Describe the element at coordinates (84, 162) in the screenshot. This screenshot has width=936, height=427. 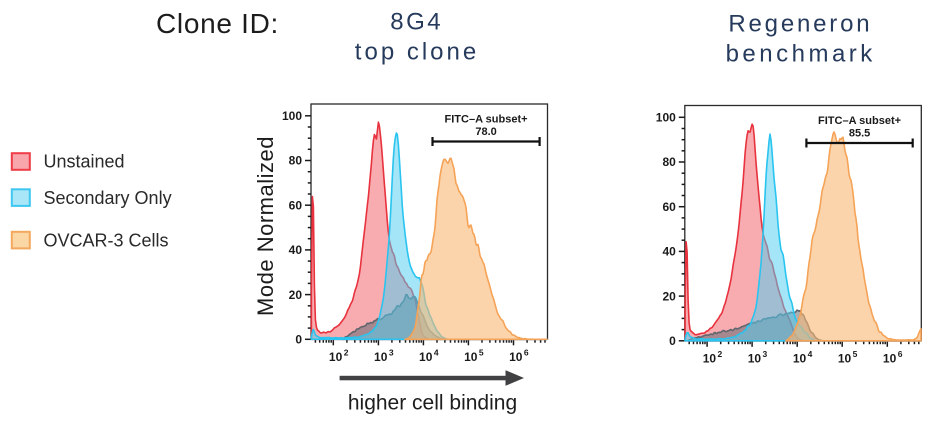
I see `svg-text: Unstained` at that location.